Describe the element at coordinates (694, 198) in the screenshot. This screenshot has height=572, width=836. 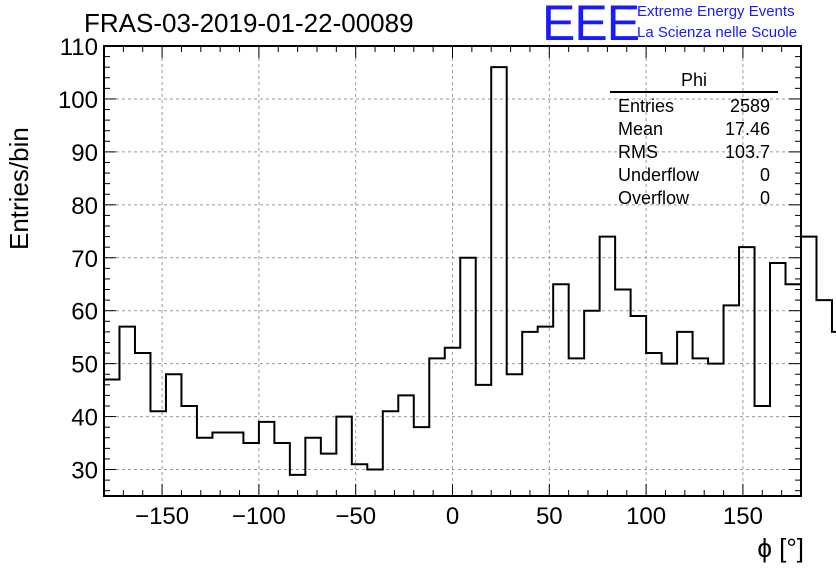
I see `stats-row-overflow: Overflow 0` at that location.